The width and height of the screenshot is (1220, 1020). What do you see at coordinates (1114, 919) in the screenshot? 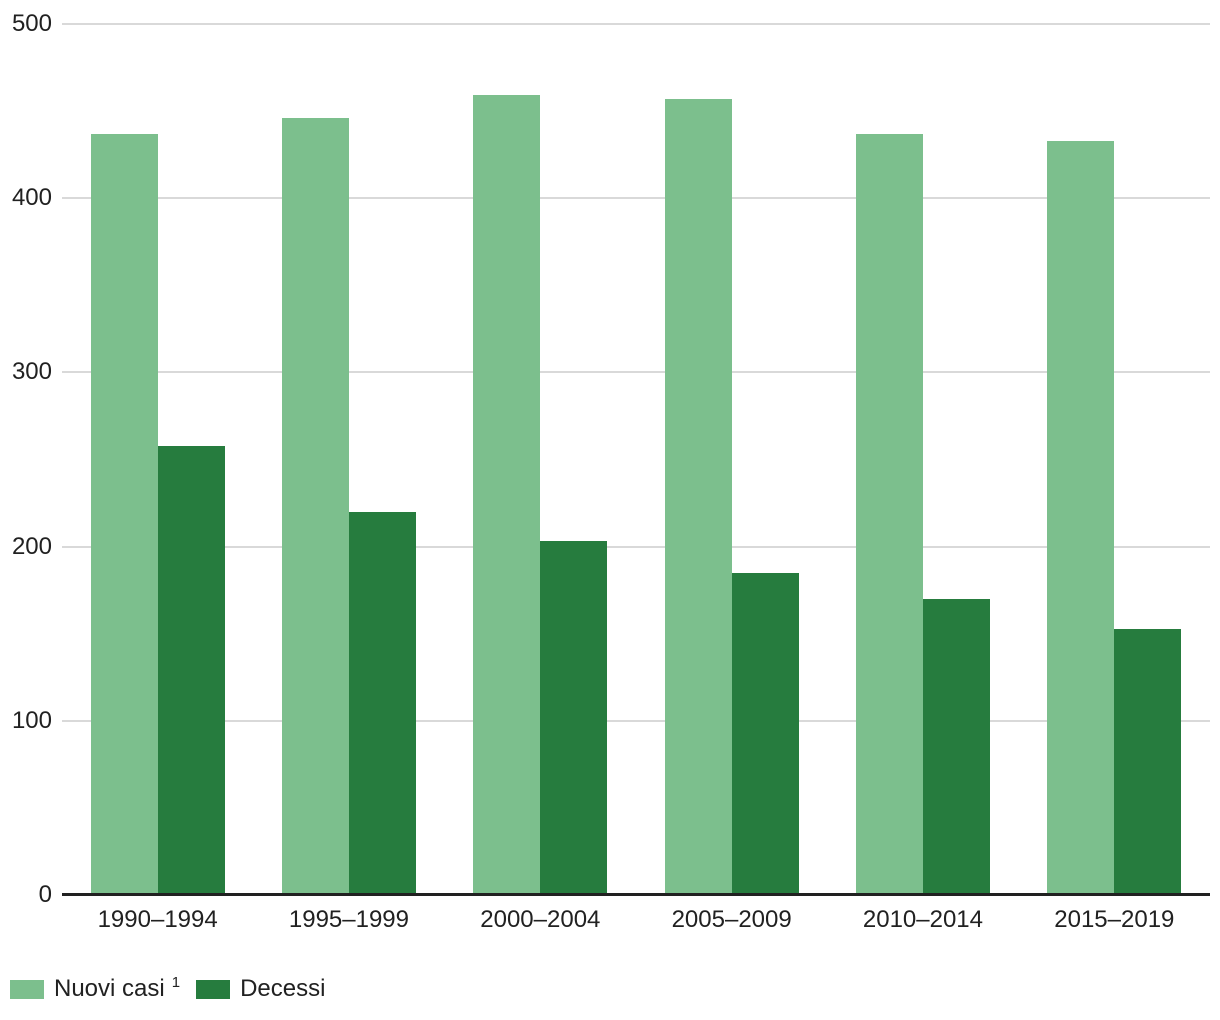
I see `x-axis-tick-label-2015–2019: 2015–2019` at bounding box center [1114, 919].